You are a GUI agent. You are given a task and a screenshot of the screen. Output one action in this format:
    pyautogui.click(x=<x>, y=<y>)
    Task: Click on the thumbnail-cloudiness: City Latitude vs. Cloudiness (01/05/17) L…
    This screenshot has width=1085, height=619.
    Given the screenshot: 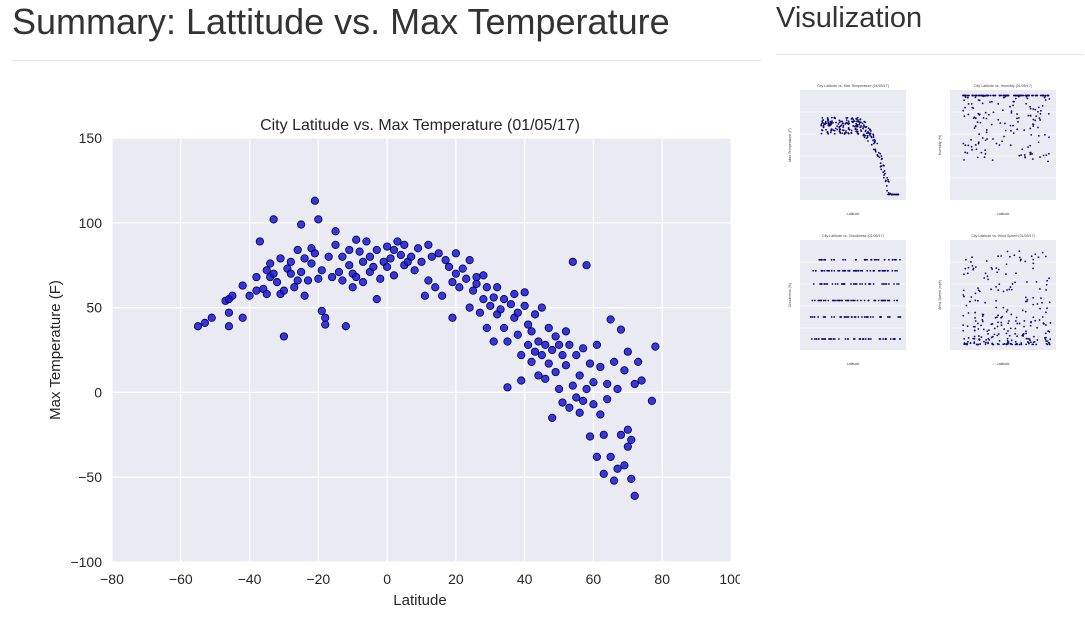 What is the action you would take?
    pyautogui.click(x=848, y=300)
    